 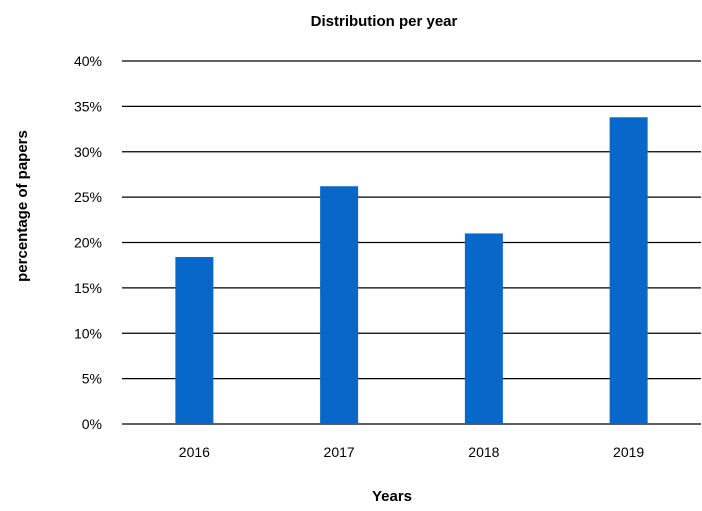 What do you see at coordinates (628, 270) in the screenshot?
I see `bar-2019` at bounding box center [628, 270].